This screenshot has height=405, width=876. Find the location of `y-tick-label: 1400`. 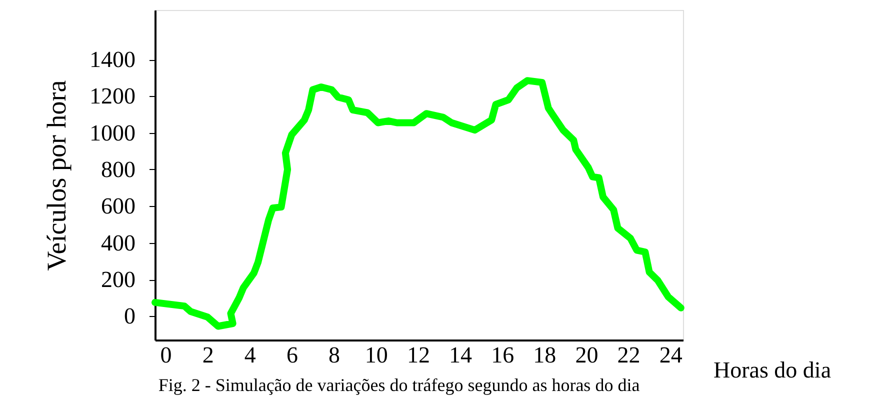

y-tick-label: 1400 is located at coordinates (113, 59).